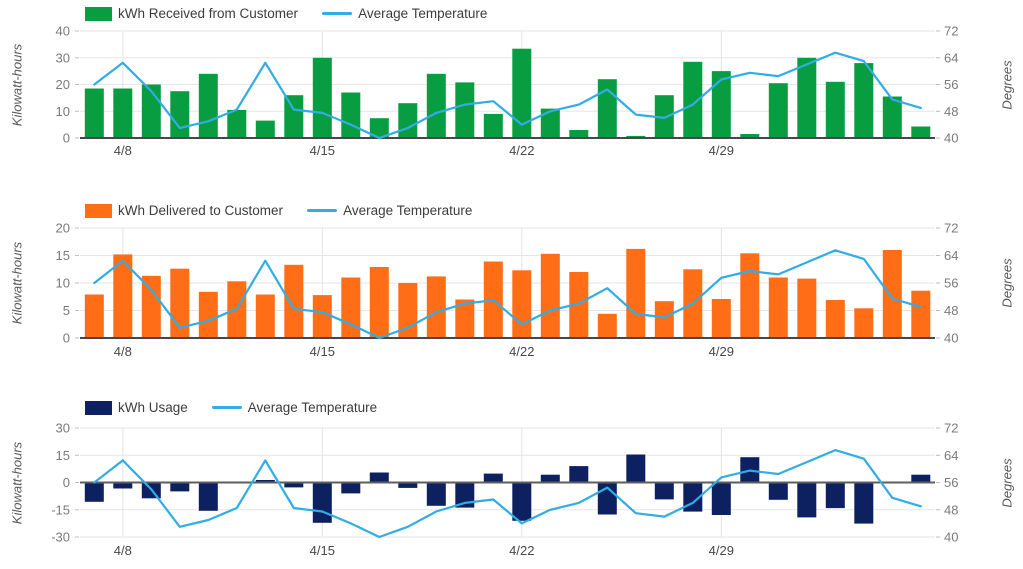  What do you see at coordinates (408, 485) in the screenshot?
I see `bar-4/18` at bounding box center [408, 485].